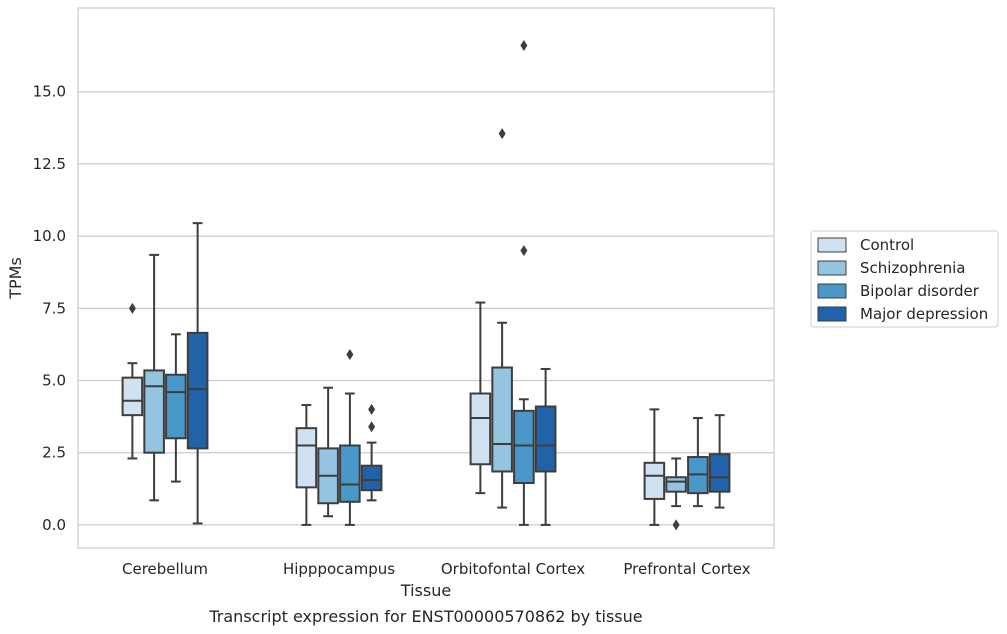 The image size is (1007, 634). Describe the element at coordinates (54, 453) in the screenshot. I see `y-tick-label: 2.5` at that location.